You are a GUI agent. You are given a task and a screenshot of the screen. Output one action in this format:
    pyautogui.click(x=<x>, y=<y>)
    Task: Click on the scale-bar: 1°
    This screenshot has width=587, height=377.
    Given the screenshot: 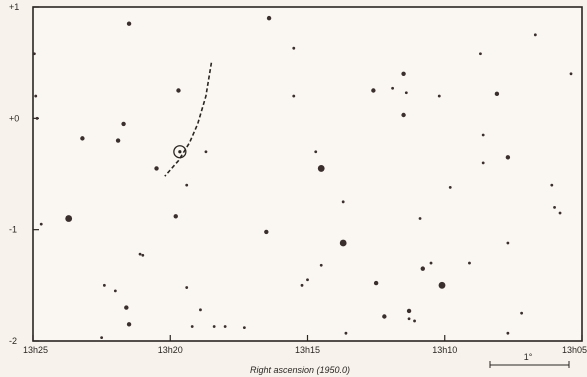 What is the action you would take?
    pyautogui.click(x=529, y=360)
    